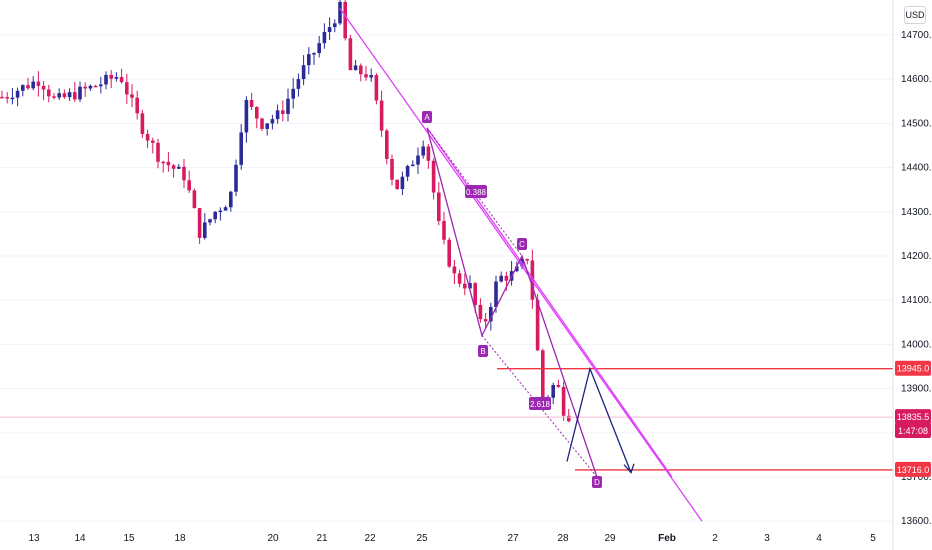 This screenshot has width=932, height=550. I want to click on price-tick-label: 14500.0, so click(916, 123).